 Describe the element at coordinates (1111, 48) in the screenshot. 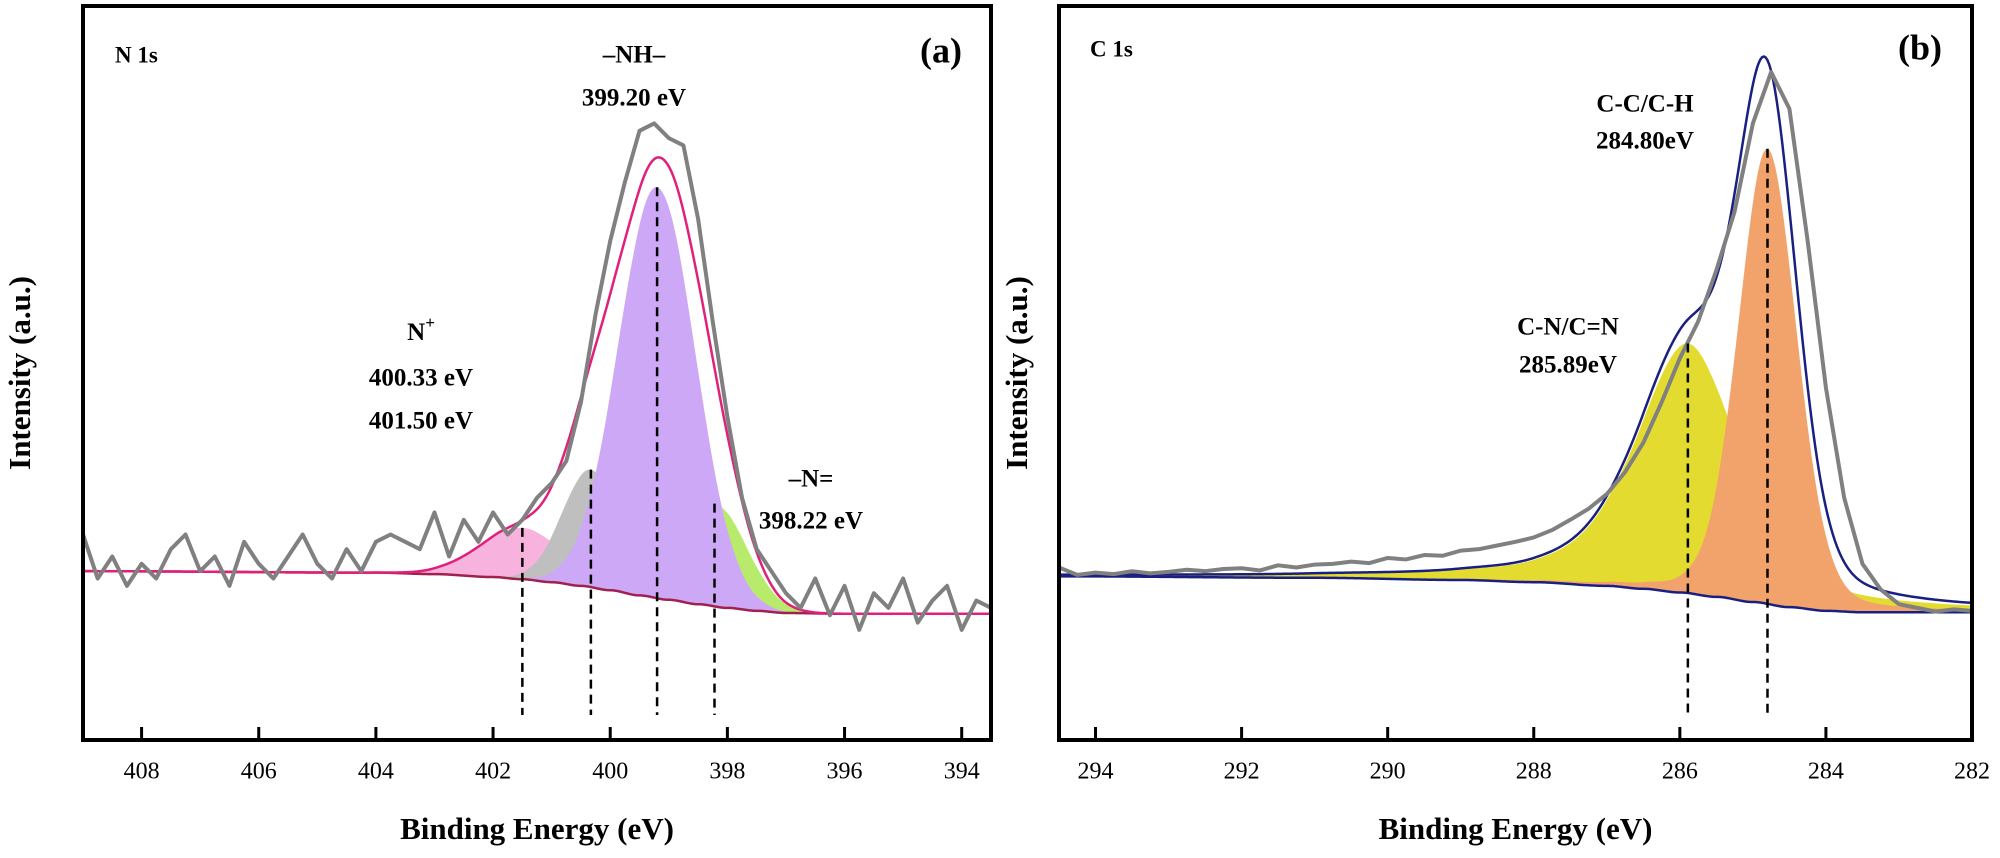

I see `region-label: C 1s` at that location.